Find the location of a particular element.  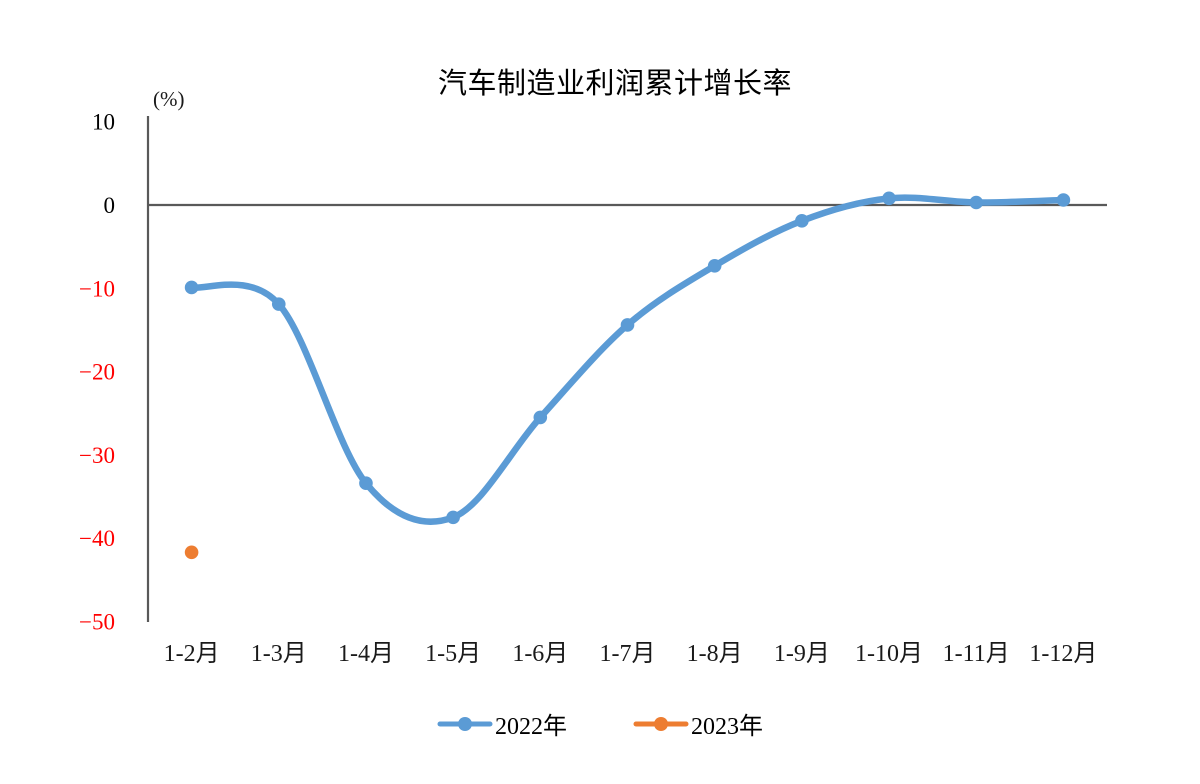

x-category-label: 1-10月 is located at coordinates (889, 654).